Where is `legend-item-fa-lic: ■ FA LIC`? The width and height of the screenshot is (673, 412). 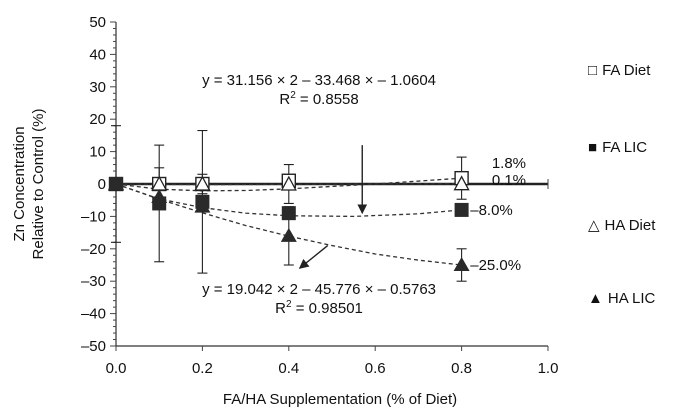
legend-item-fa-lic: ■ FA LIC is located at coordinates (617, 147).